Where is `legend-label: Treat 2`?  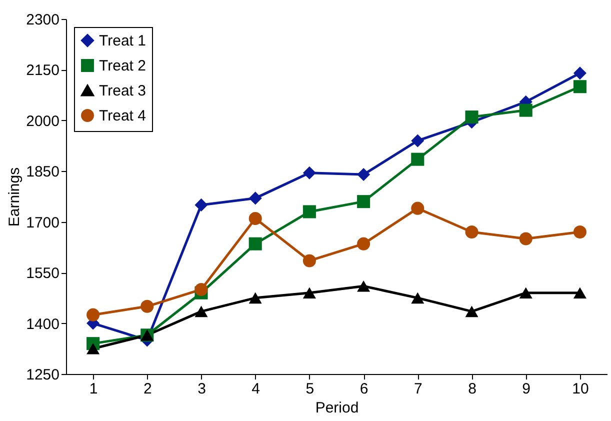
legend-label: Treat 2 is located at coordinates (122, 66).